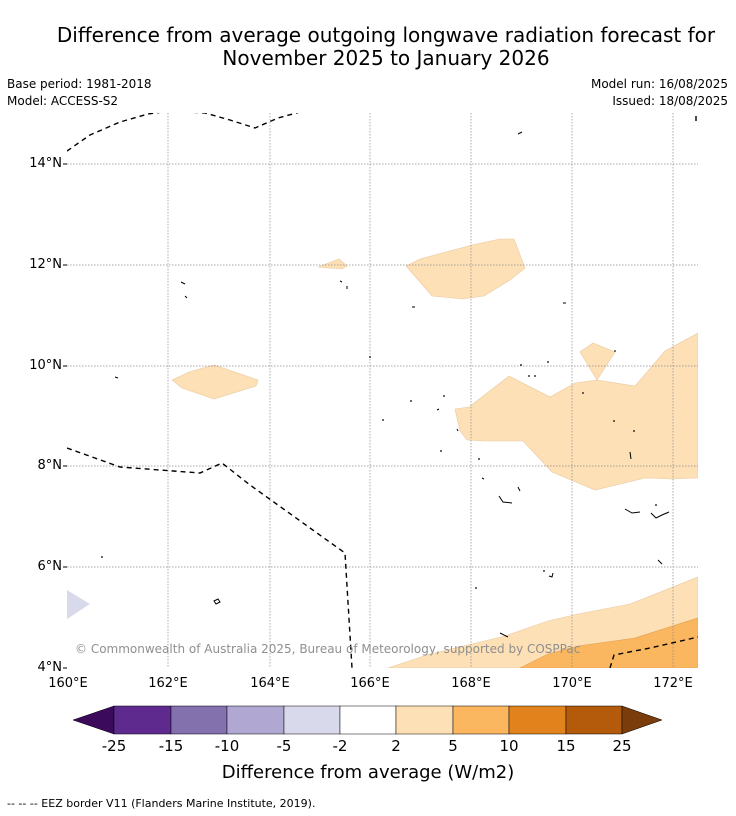  Describe the element at coordinates (114, 746) in the screenshot. I see `colorbar-tick: -25` at that location.